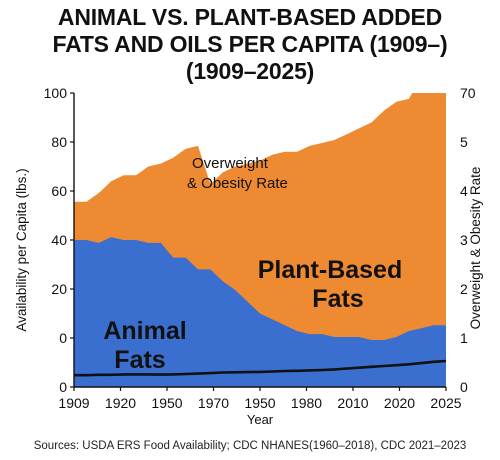 Image resolution: width=500 pixels, height=460 pixels. Describe the element at coordinates (399, 403) in the screenshot. I see `x-tick-label: 2020` at that location.